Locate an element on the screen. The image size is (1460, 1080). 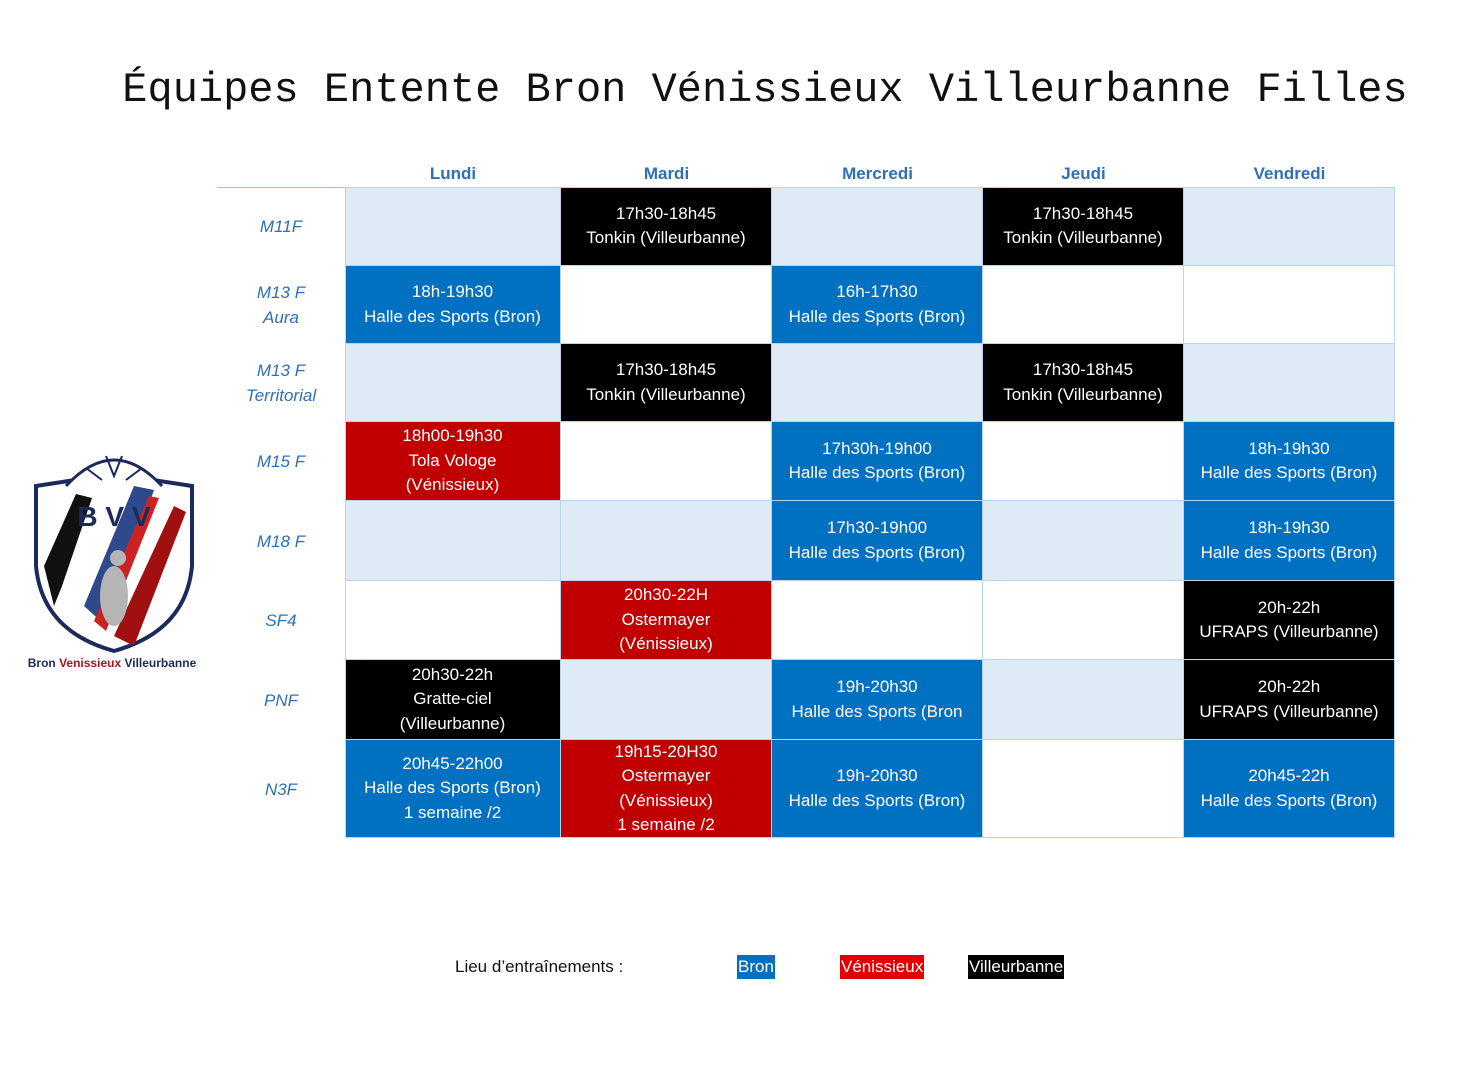
session-cell: 20h30-22H Ostermayer (Vénissieux) is located at coordinates (666, 620).